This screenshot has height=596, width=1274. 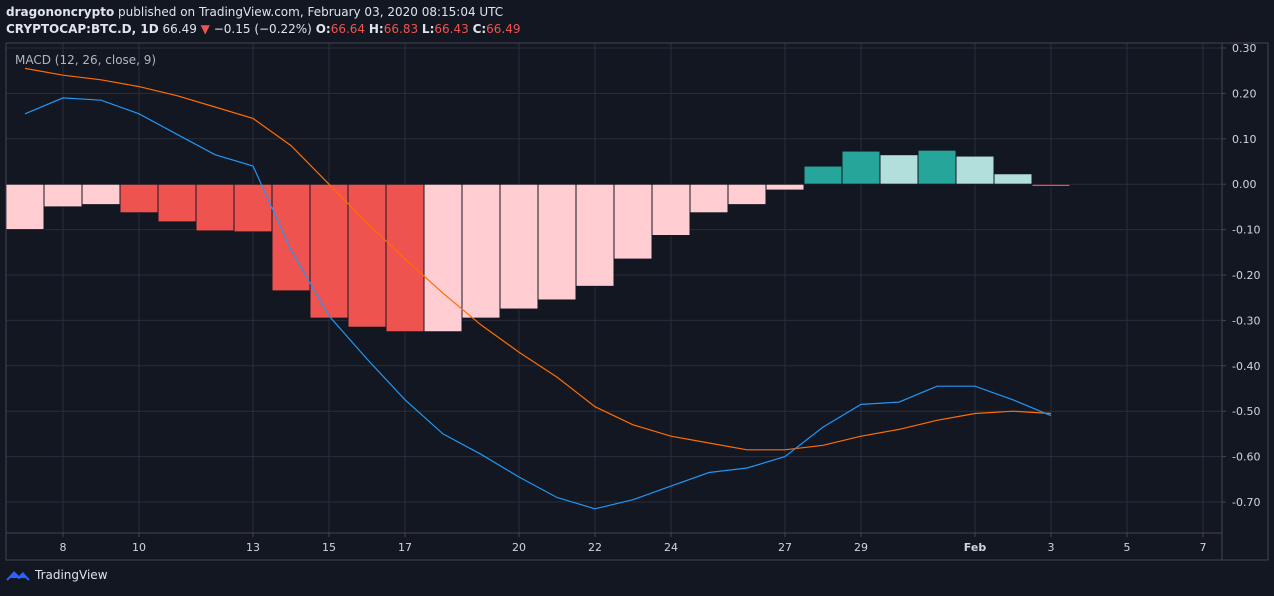 I want to click on open-label: O:, so click(x=323, y=29).